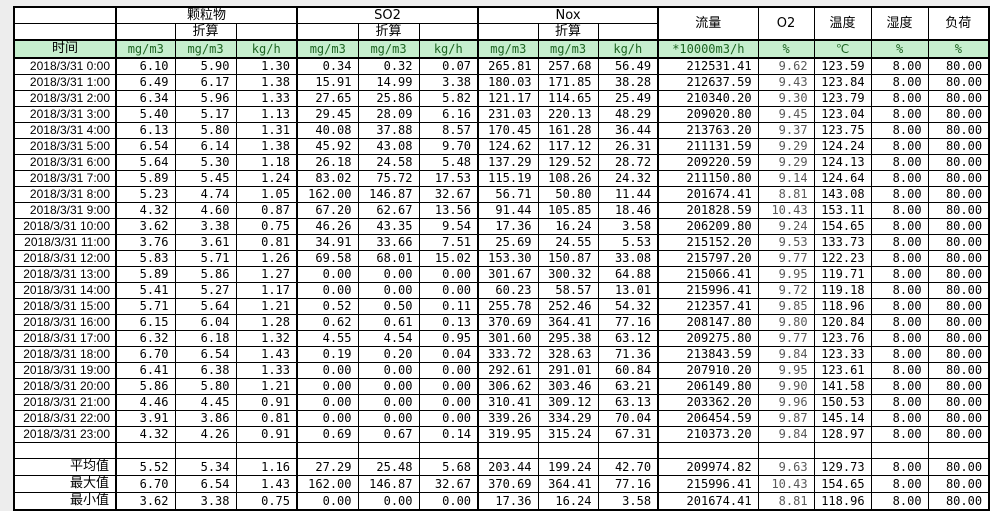 This screenshot has height=511, width=990. Describe the element at coordinates (708, 242) in the screenshot. I see `value-cell: 215152.20` at that location.